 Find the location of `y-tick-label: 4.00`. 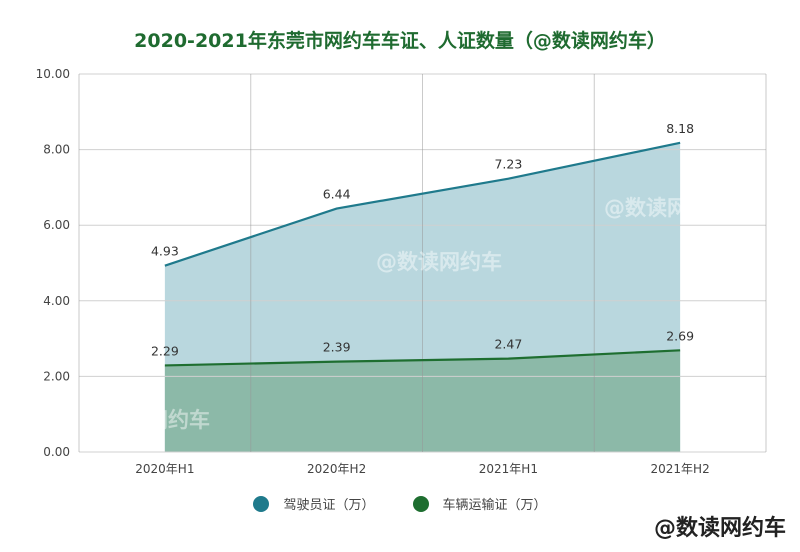

y-tick-label: 4.00 is located at coordinates (56, 301).